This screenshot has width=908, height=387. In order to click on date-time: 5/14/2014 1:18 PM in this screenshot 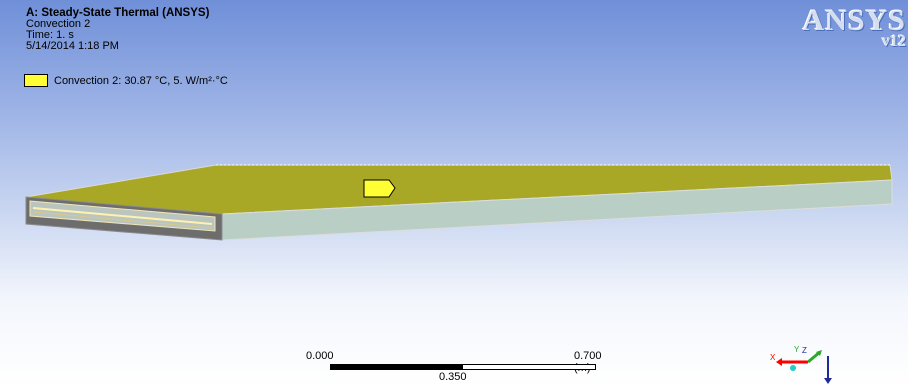, I will do `click(72, 46)`.